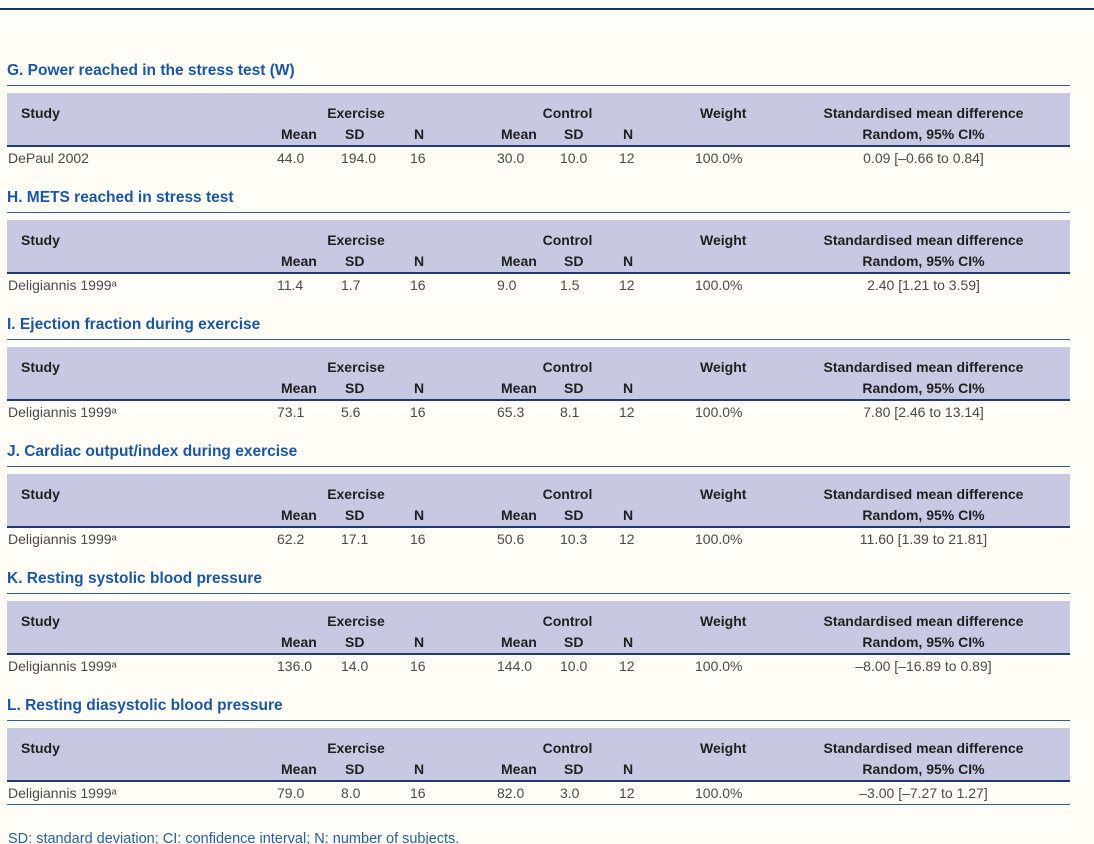 This screenshot has height=844, width=1094. I want to click on exercise-sd-cell: 194.0, so click(359, 158).